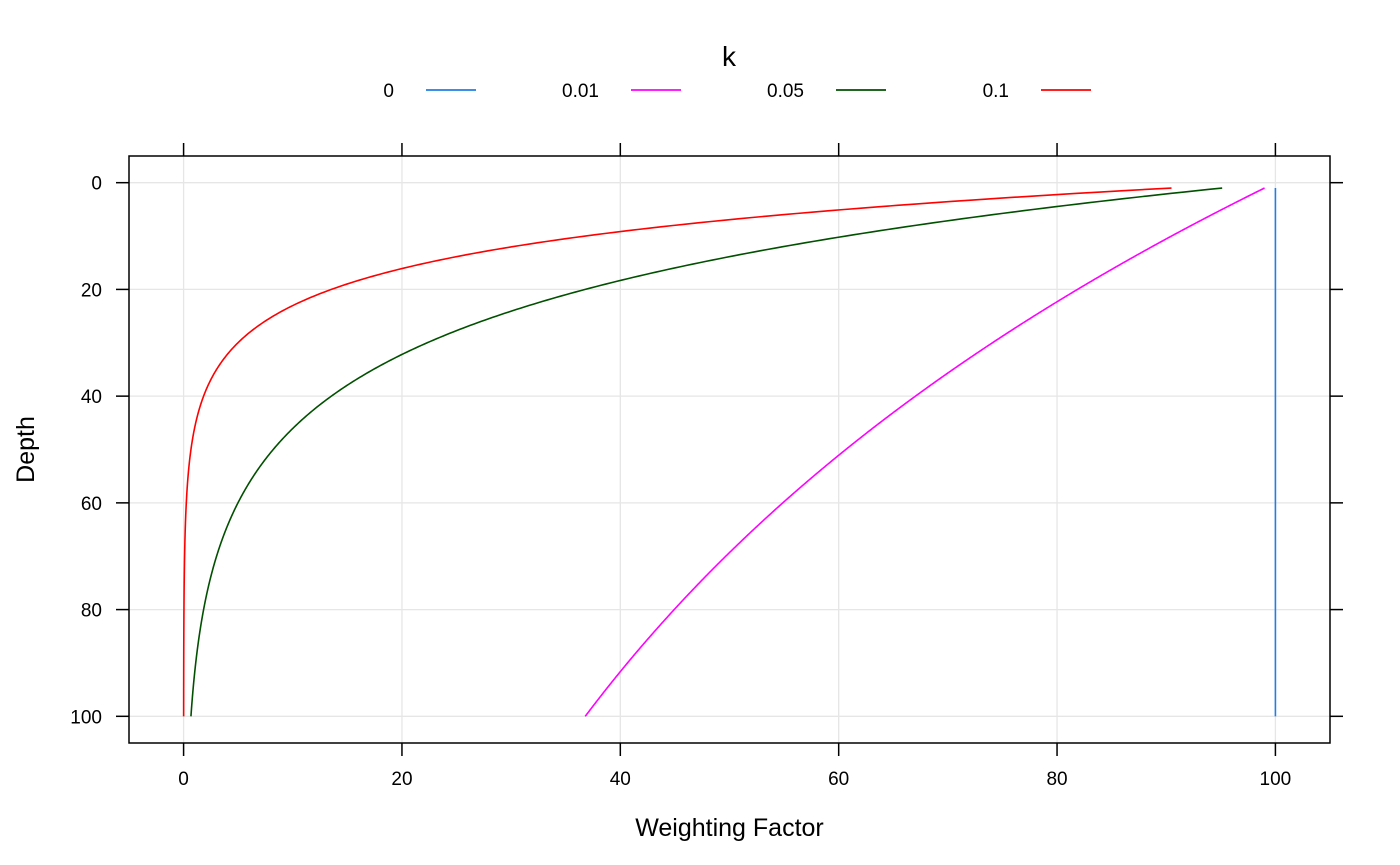 This screenshot has height=865, width=1400. Describe the element at coordinates (388, 91) in the screenshot. I see `legend-label-0: 0` at that location.